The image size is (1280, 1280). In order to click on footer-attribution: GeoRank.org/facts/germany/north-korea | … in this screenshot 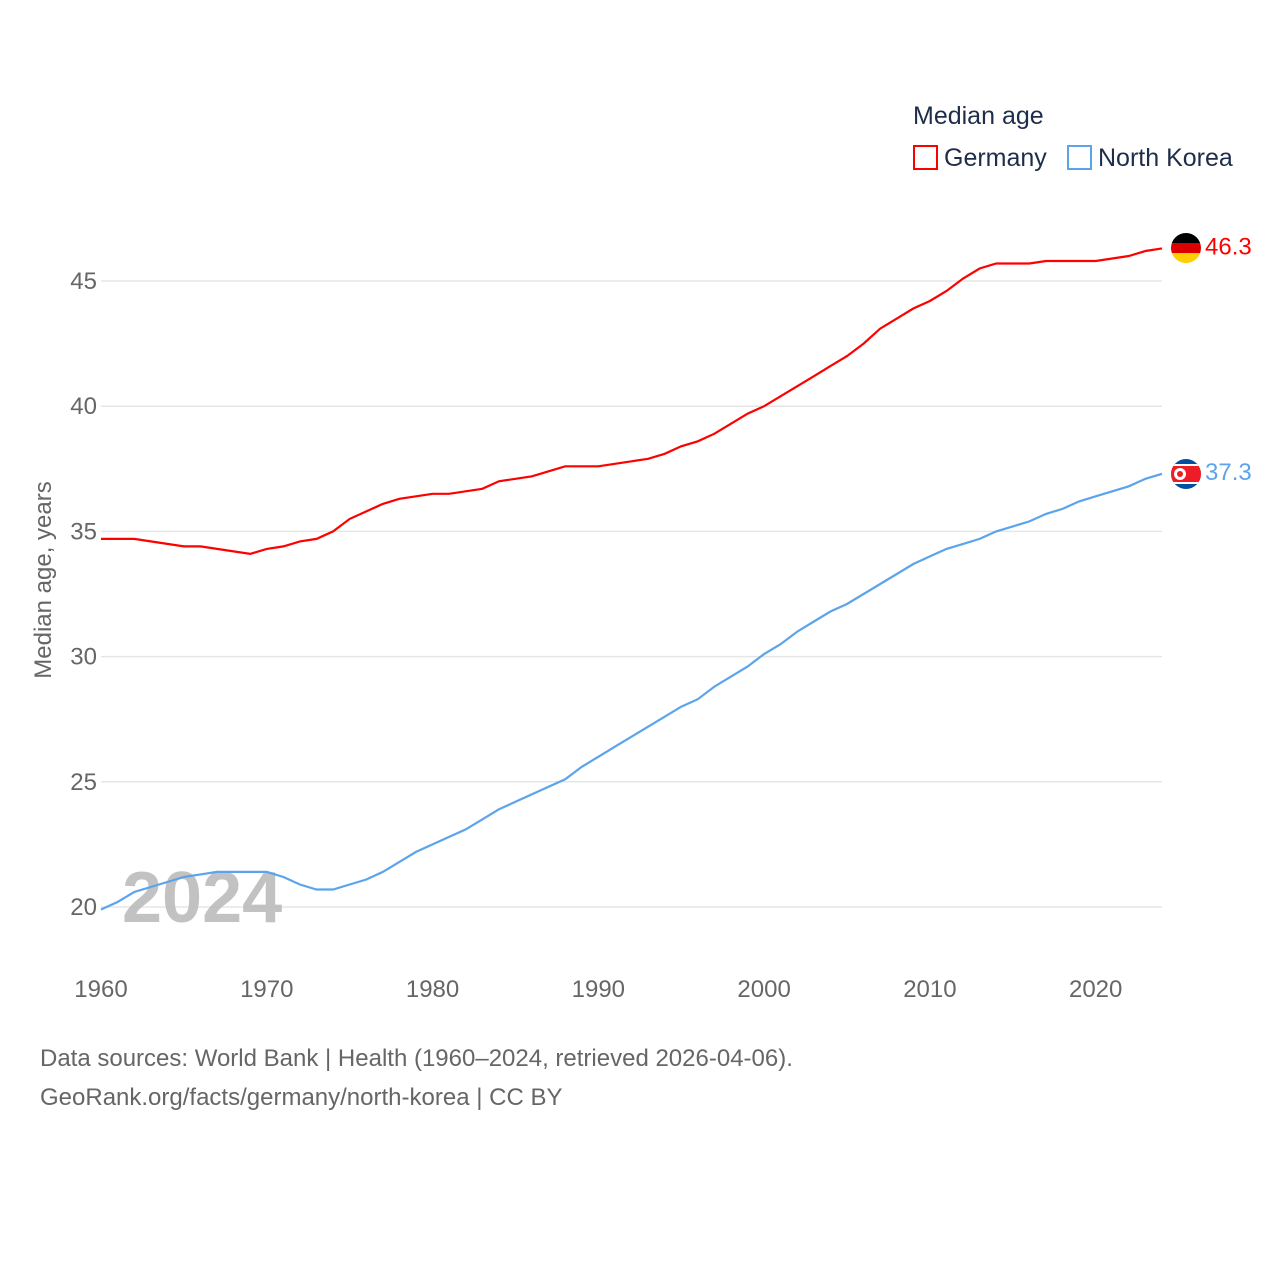, I will do `click(301, 1097)`.